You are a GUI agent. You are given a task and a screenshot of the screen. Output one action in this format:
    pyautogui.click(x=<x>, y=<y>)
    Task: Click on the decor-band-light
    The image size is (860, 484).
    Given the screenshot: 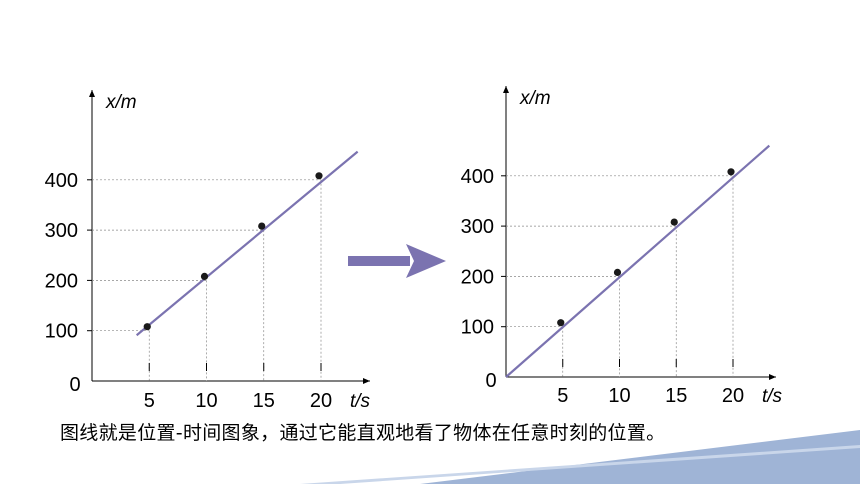 What is the action you would take?
    pyautogui.click(x=580, y=464)
    